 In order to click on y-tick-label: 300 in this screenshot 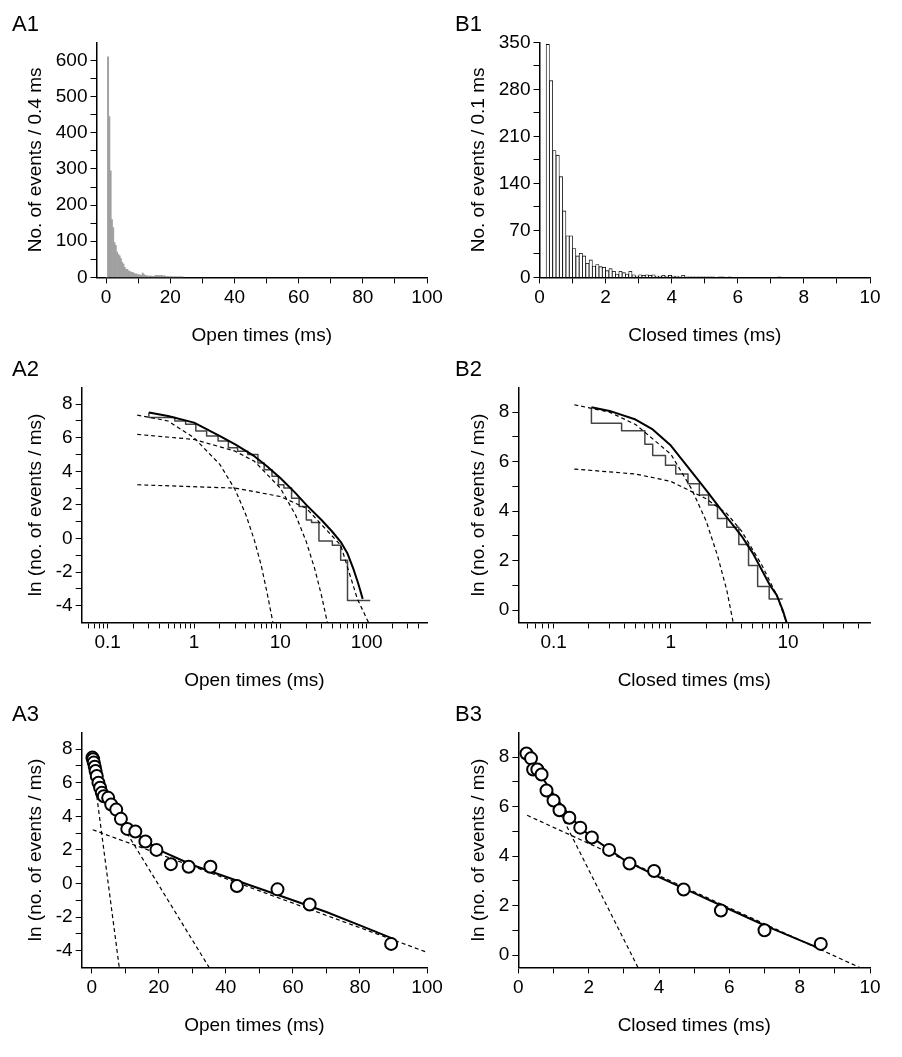, I will do `click(71, 168)`.